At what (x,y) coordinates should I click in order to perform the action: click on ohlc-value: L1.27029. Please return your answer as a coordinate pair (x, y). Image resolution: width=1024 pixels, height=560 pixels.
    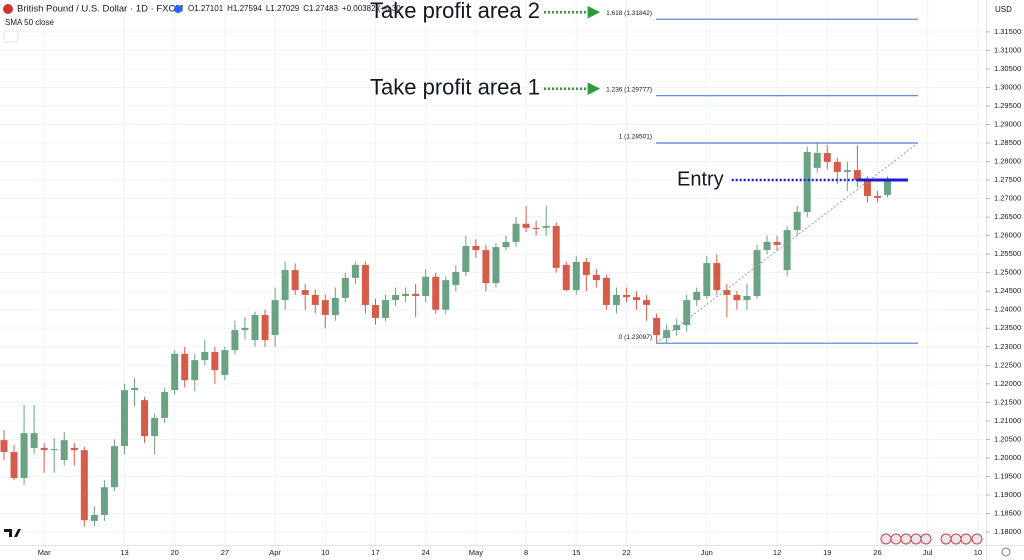
    Looking at the image, I should click on (283, 8).